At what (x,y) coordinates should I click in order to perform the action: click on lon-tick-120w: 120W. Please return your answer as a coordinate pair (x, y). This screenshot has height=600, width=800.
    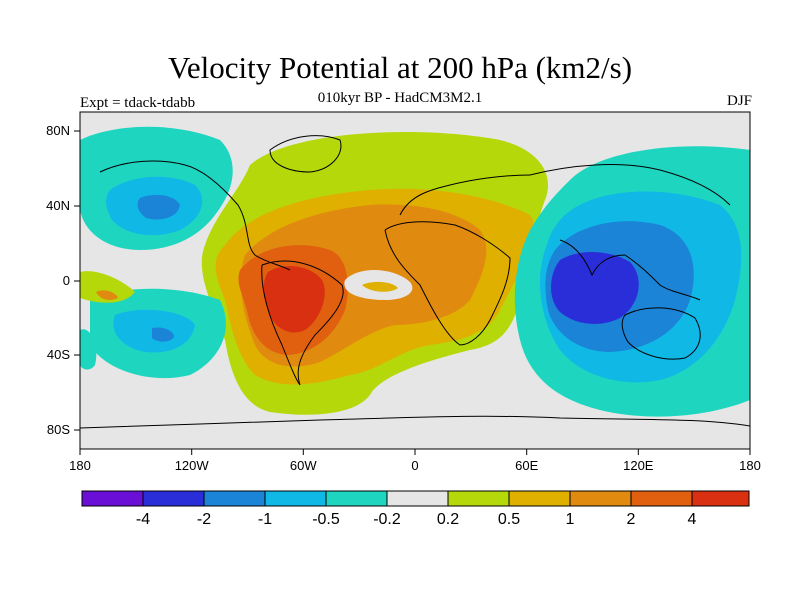
    Looking at the image, I should click on (192, 465).